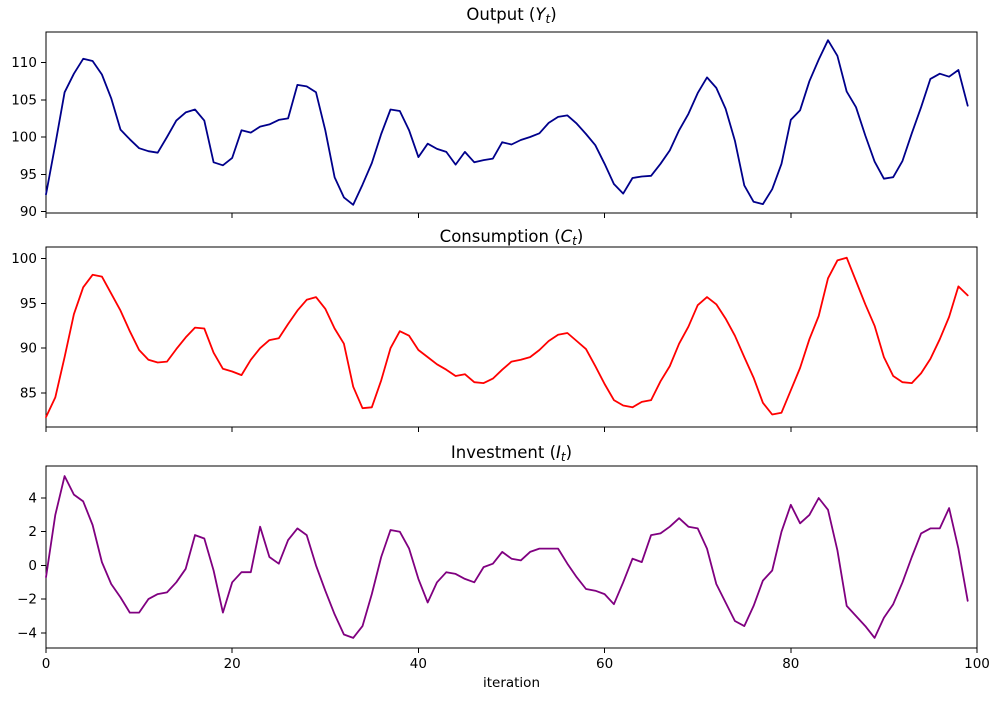 The height and width of the screenshot is (701, 999). Describe the element at coordinates (604, 664) in the screenshot. I see `x-tick-label: 60` at that location.